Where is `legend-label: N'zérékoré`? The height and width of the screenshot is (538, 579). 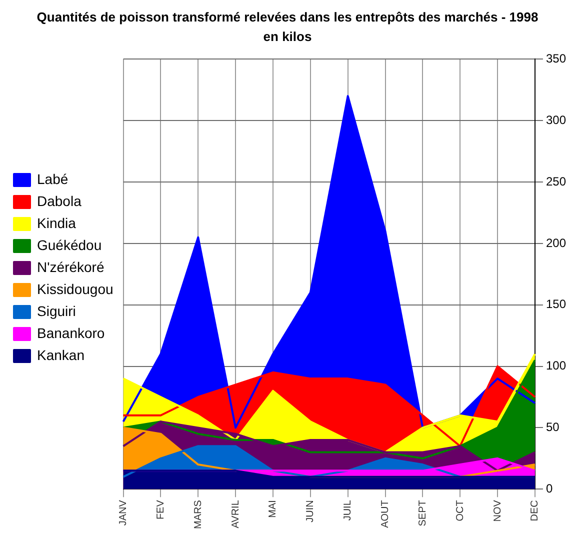 legend-label: N'zérékoré is located at coordinates (70, 266).